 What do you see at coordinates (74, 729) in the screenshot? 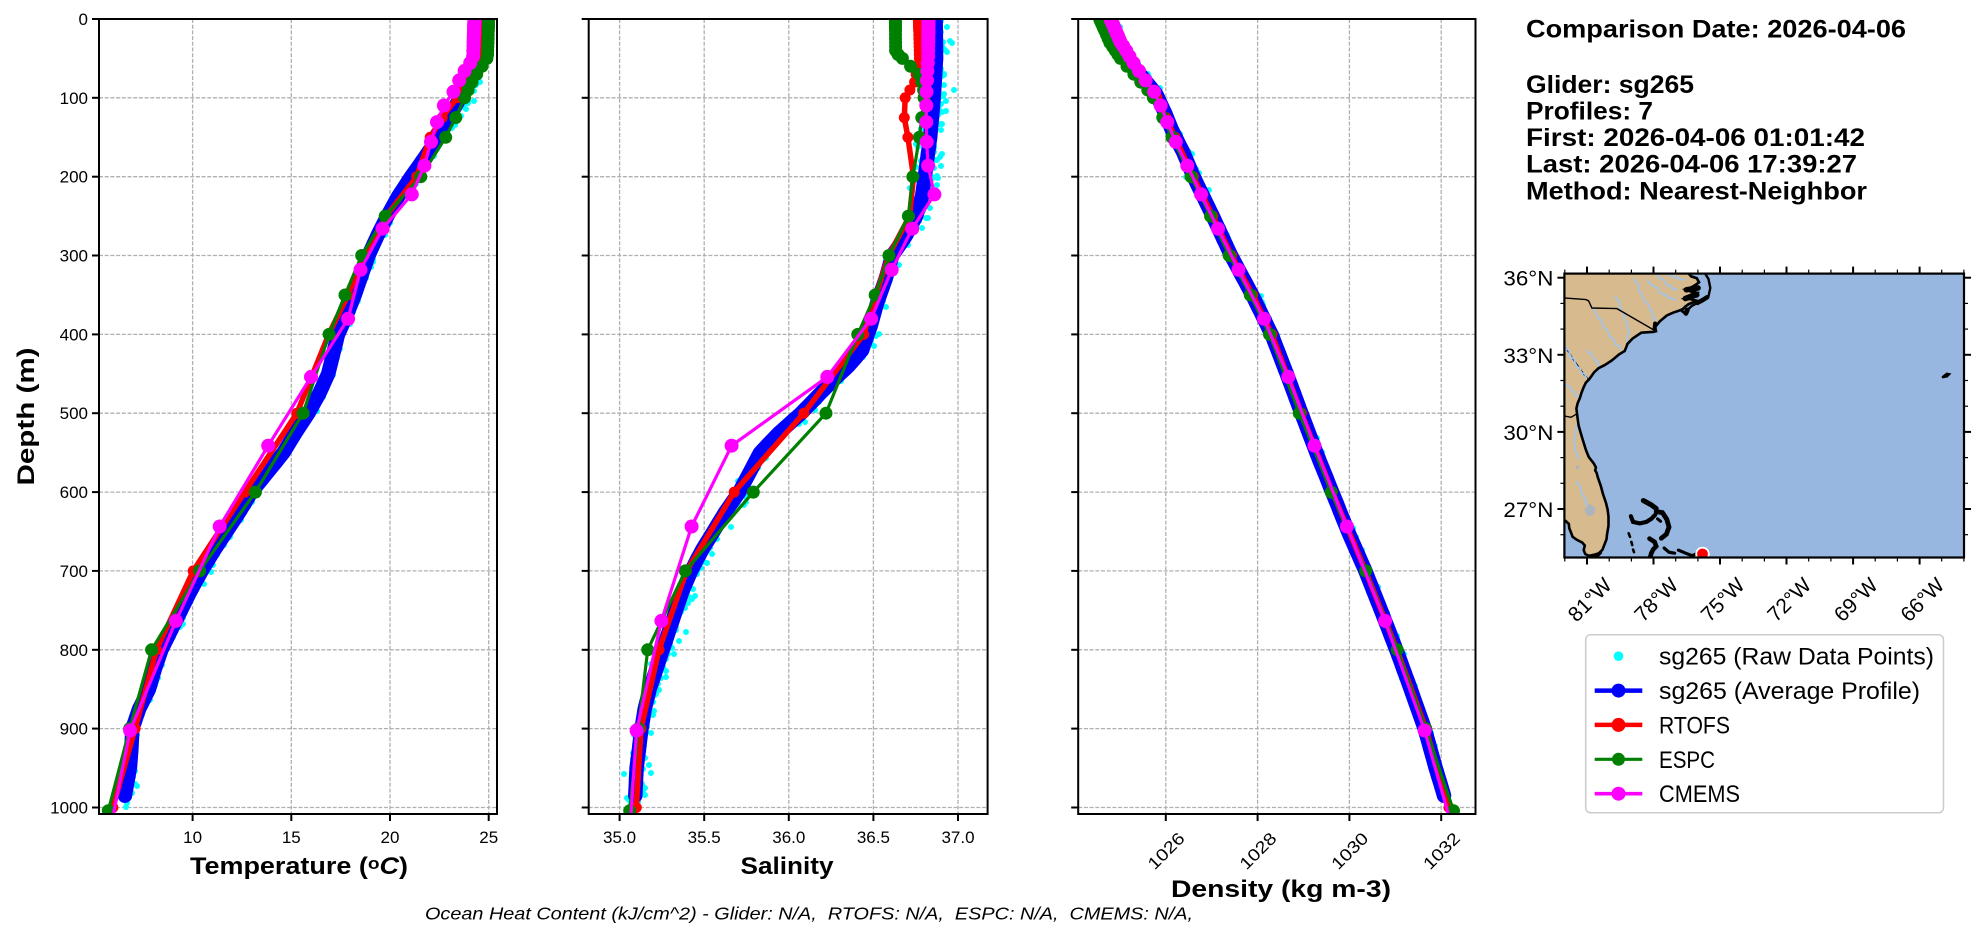
I see `svg-text: 900` at bounding box center [74, 729].